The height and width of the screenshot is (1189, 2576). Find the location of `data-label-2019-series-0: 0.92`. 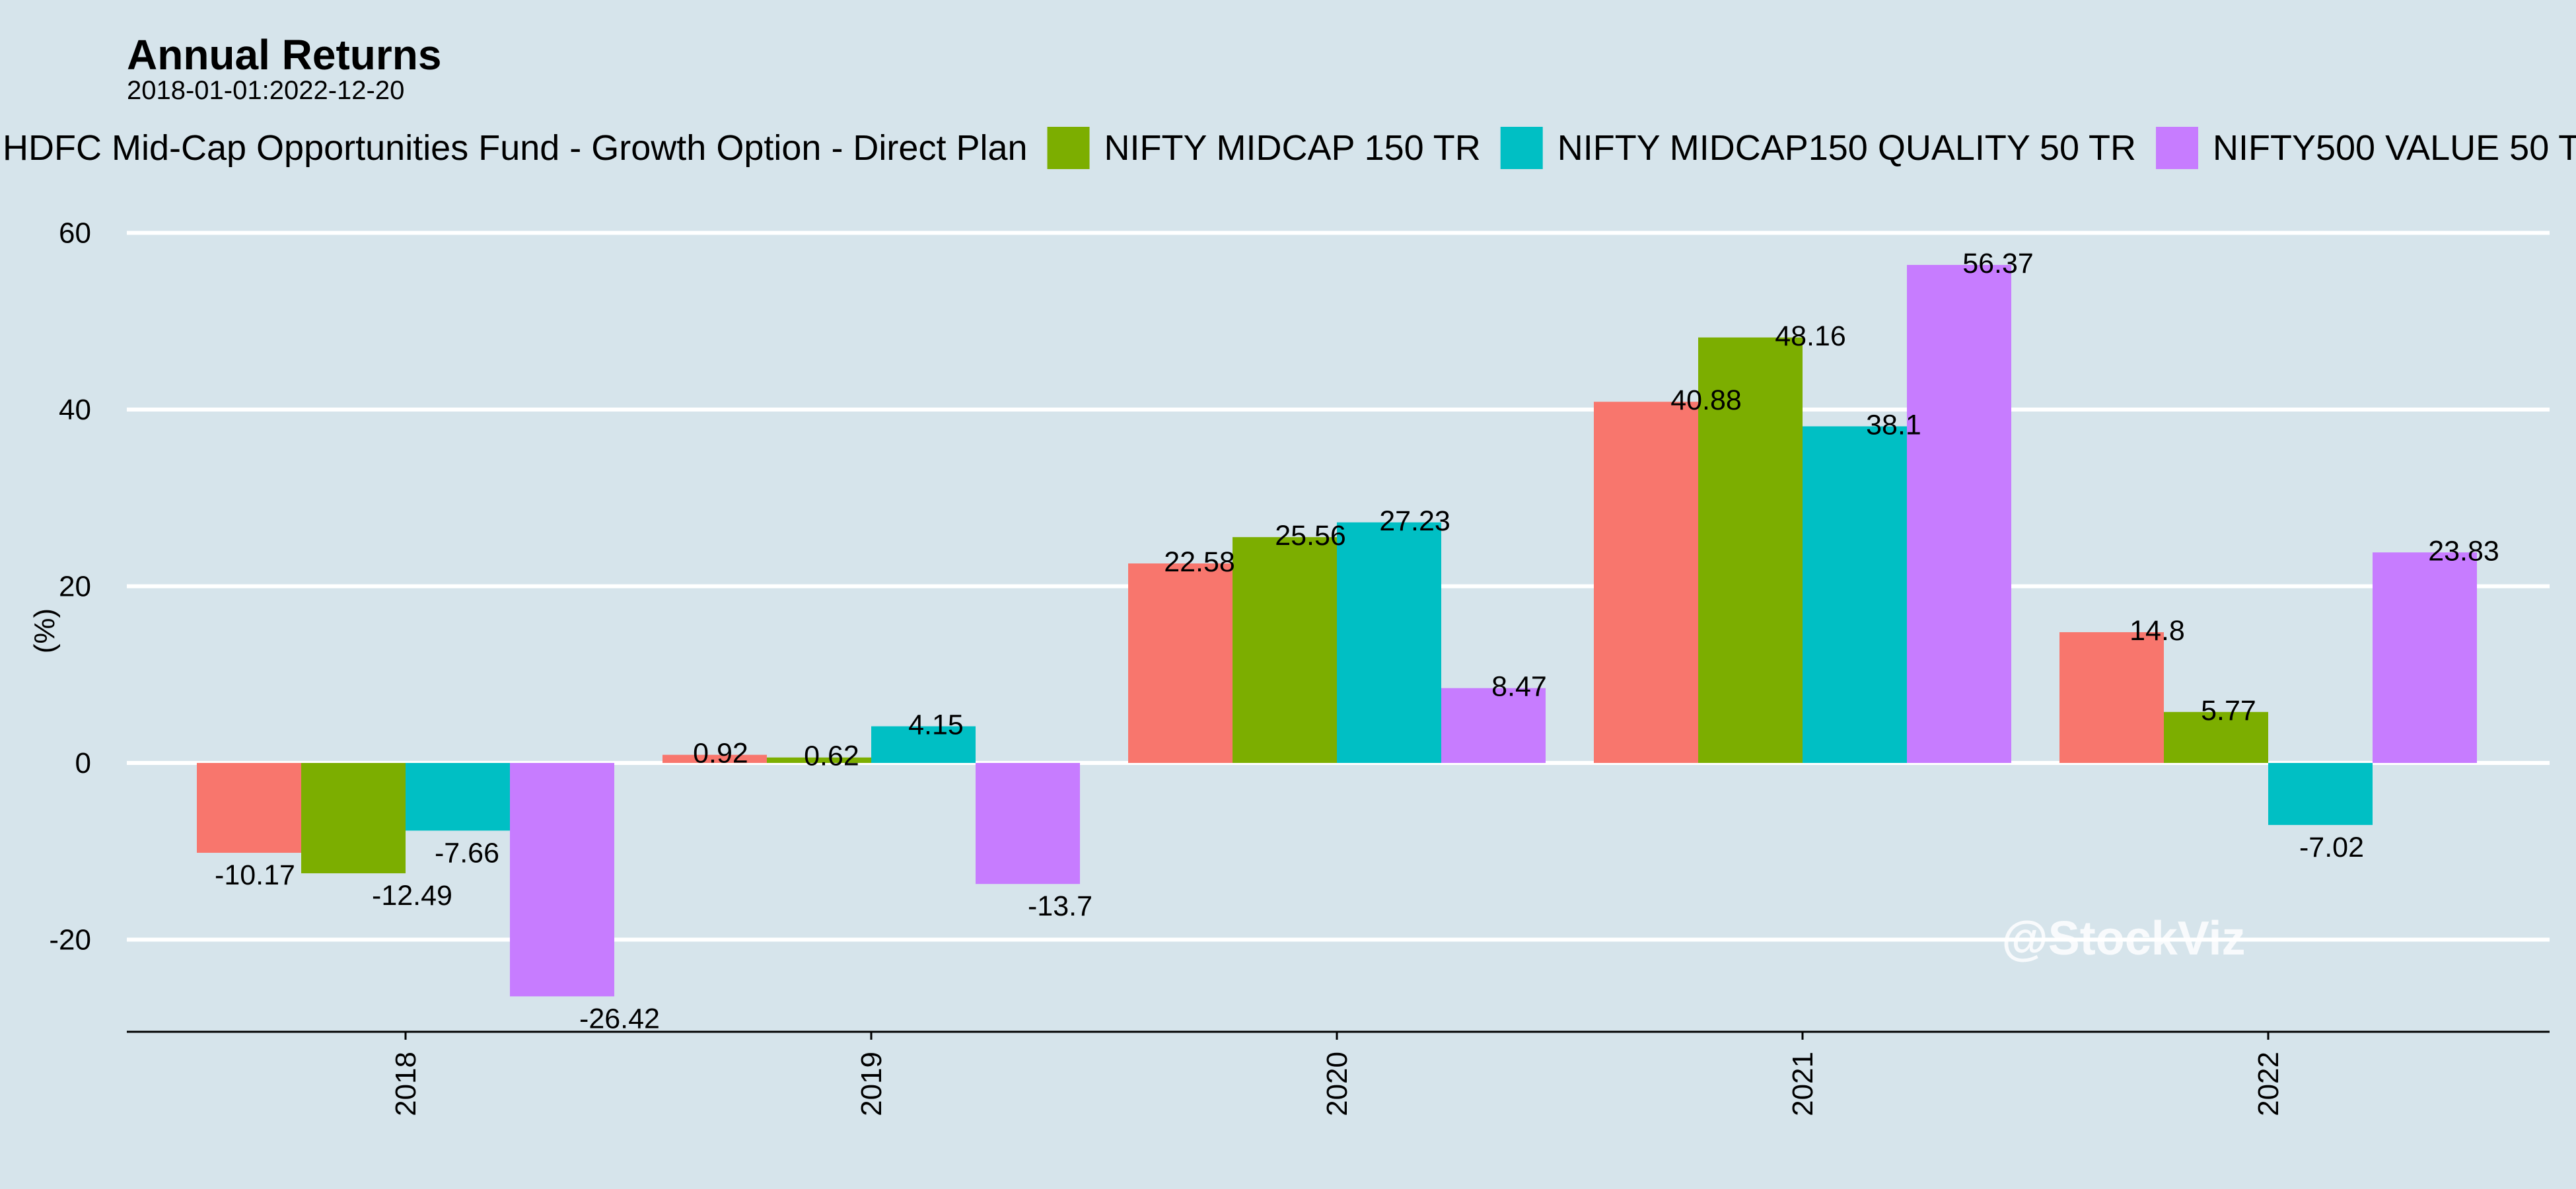

data-label-2019-series-0: 0.92 is located at coordinates (720, 754).